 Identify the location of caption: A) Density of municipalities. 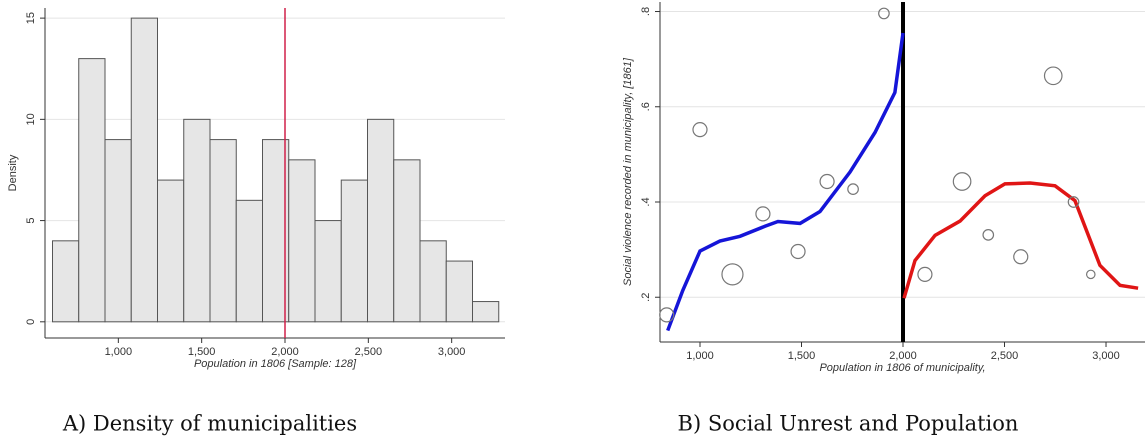
(209, 424).